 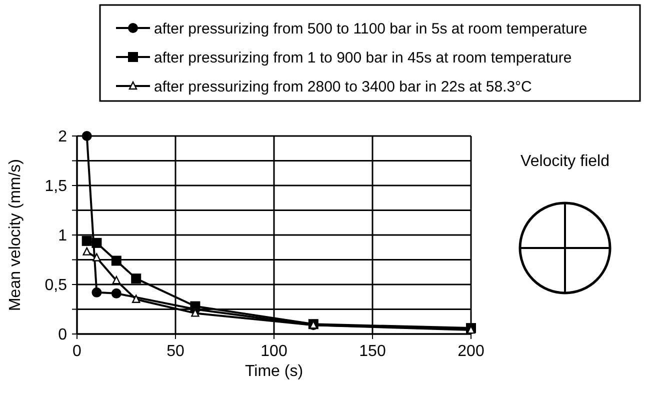 What do you see at coordinates (343, 87) in the screenshot?
I see `legend-label: after pressurizing from 2800 to 3400 bar in 22s at 58.3°C` at bounding box center [343, 87].